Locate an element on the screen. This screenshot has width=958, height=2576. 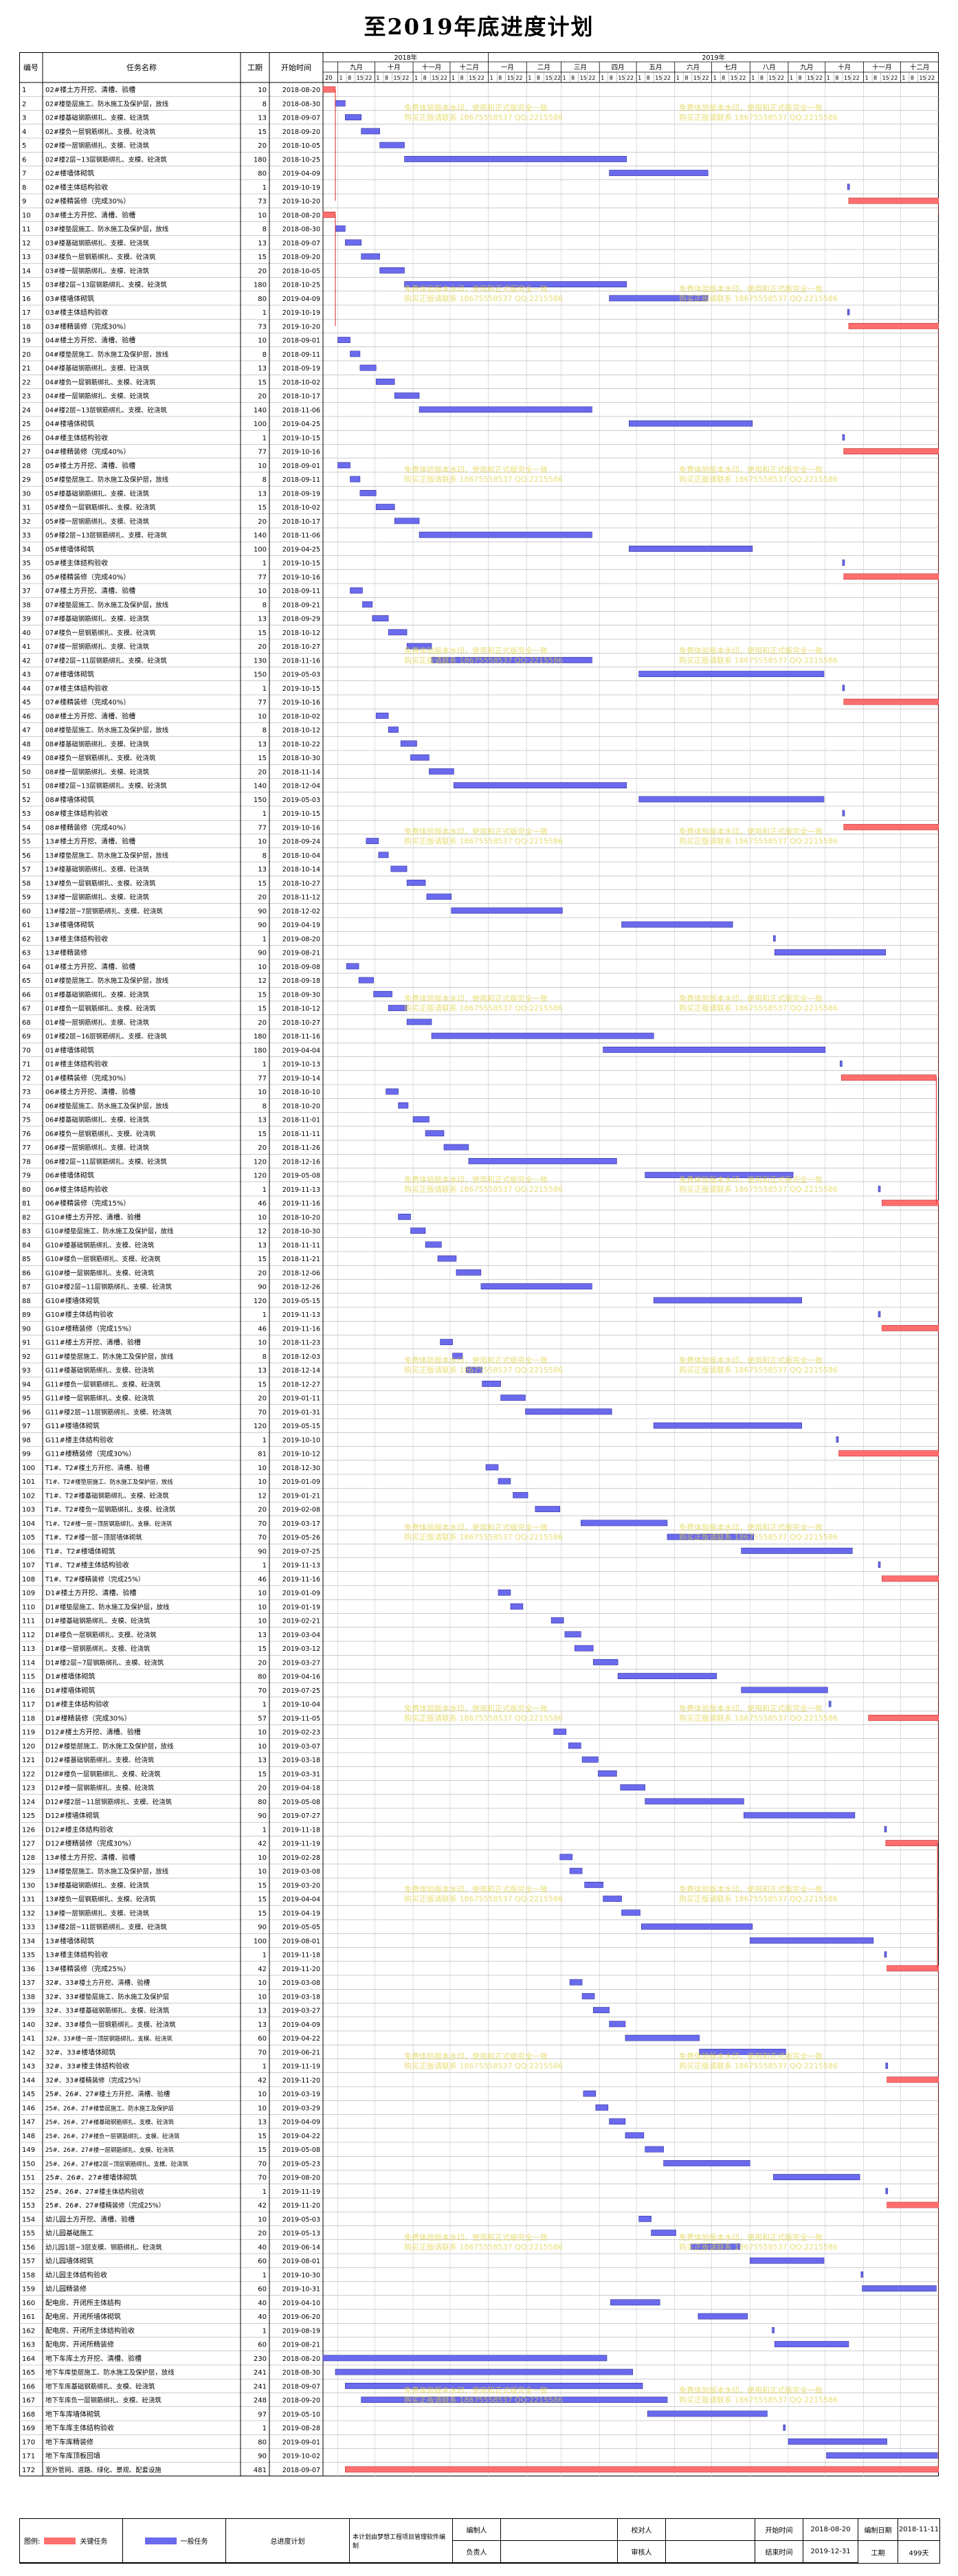
task-name: 13#楼负一层钢筋绑扎、支模、砼浇筑 is located at coordinates (100, 883).